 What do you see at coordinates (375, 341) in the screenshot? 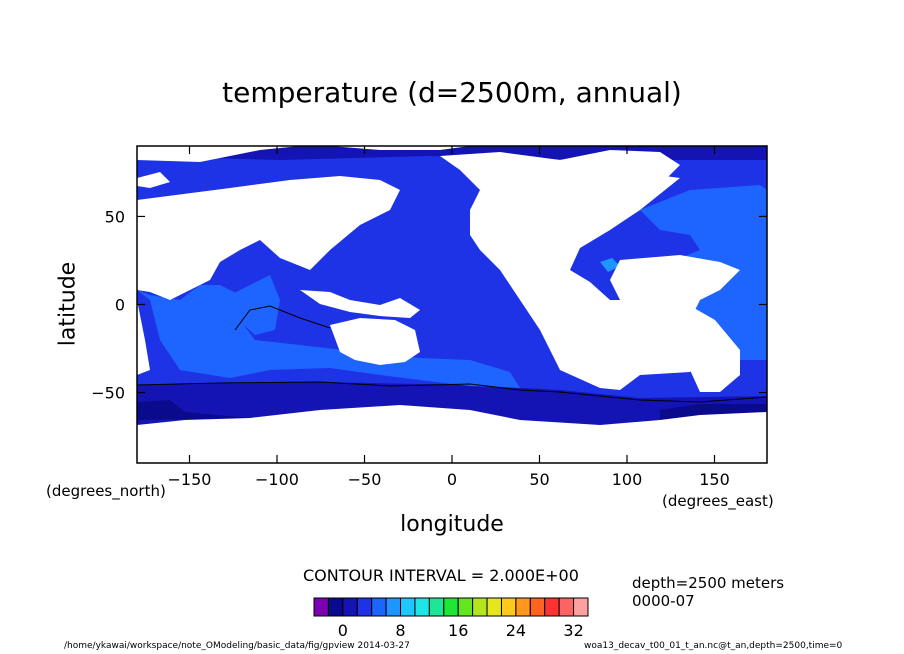
I see `land-australia` at bounding box center [375, 341].